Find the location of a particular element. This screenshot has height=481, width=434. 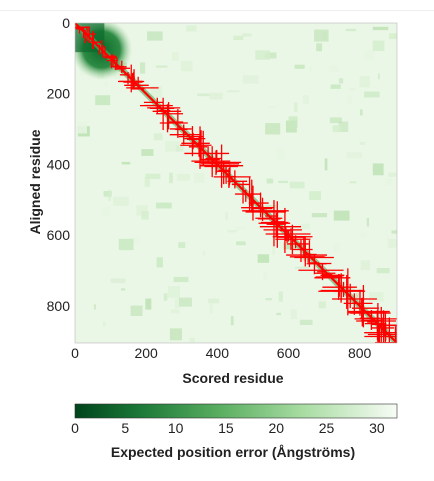

x-tick-400: 400 is located at coordinates (218, 353).